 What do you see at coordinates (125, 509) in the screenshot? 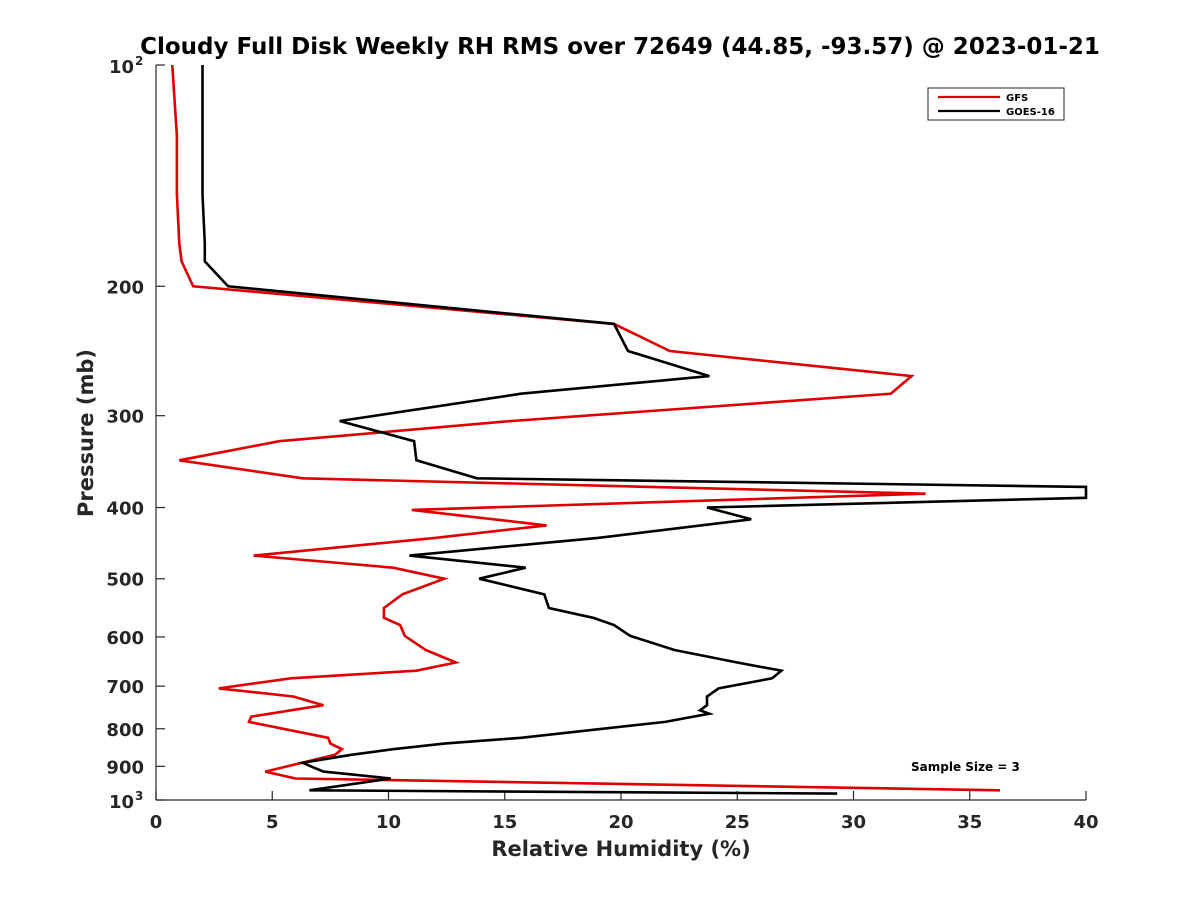
I see `y-tick-label: 400` at bounding box center [125, 509].